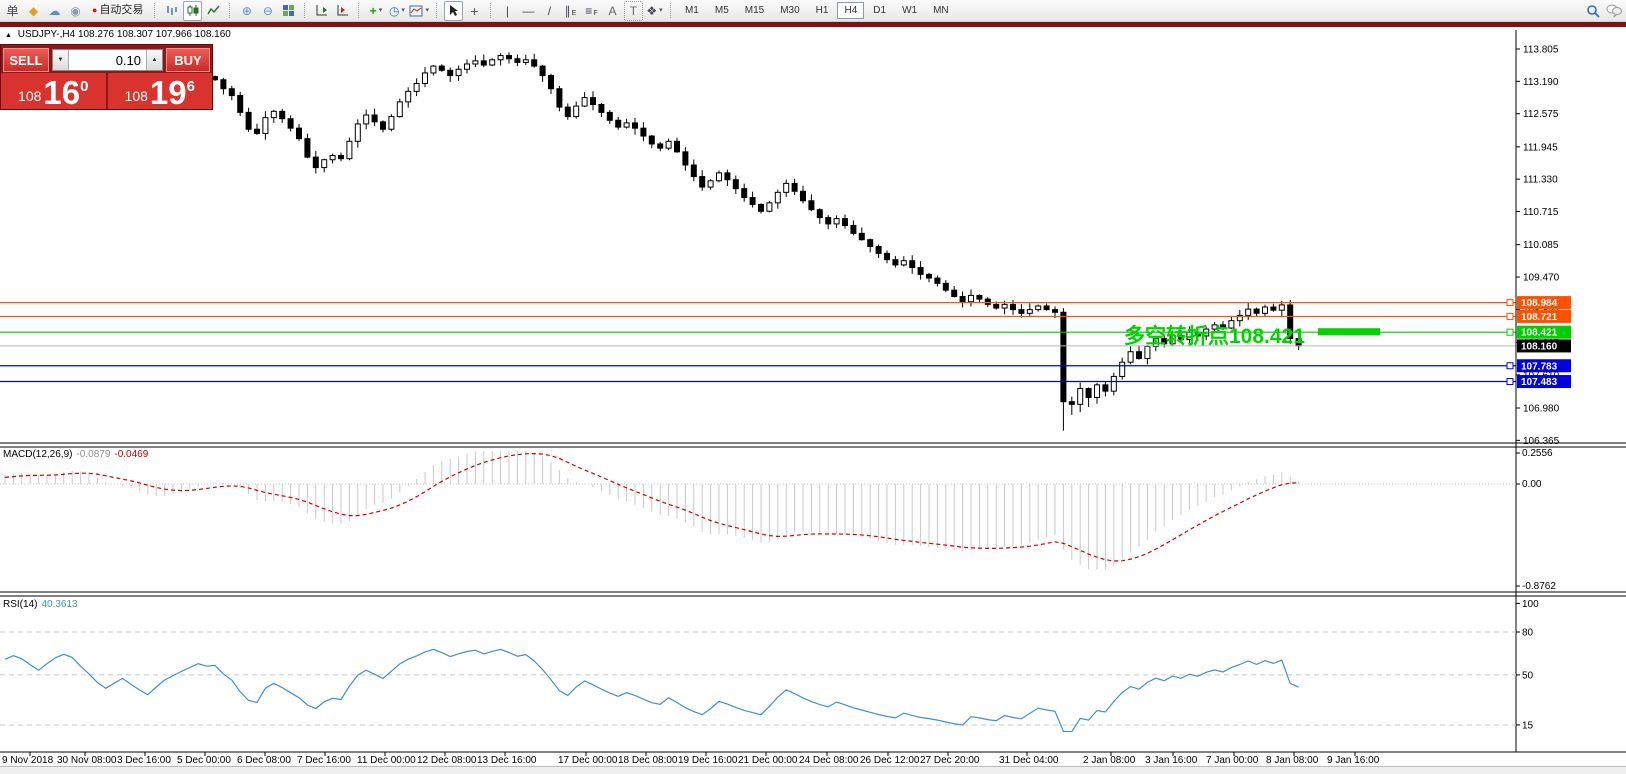 Image resolution: width=1626 pixels, height=774 pixels. Describe the element at coordinates (829, 760) in the screenshot. I see `date-tick-label: 24 Dec 08:00` at that location.